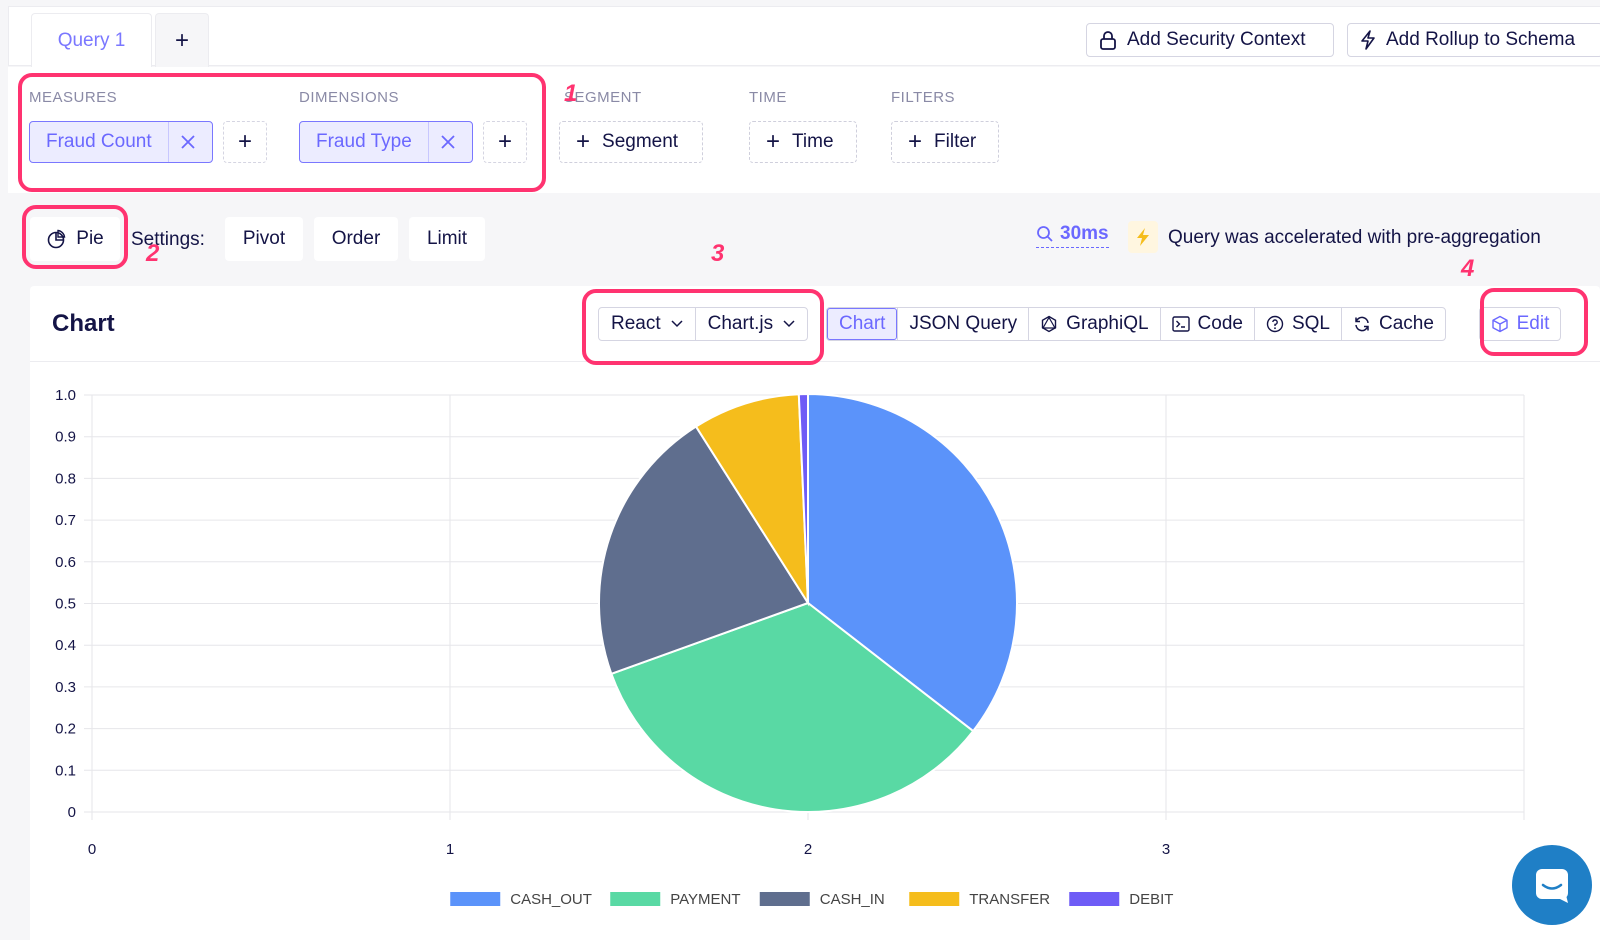 This screenshot has height=940, width=1600. Describe the element at coordinates (1552, 885) in the screenshot. I see `chat-launcher-button` at that location.